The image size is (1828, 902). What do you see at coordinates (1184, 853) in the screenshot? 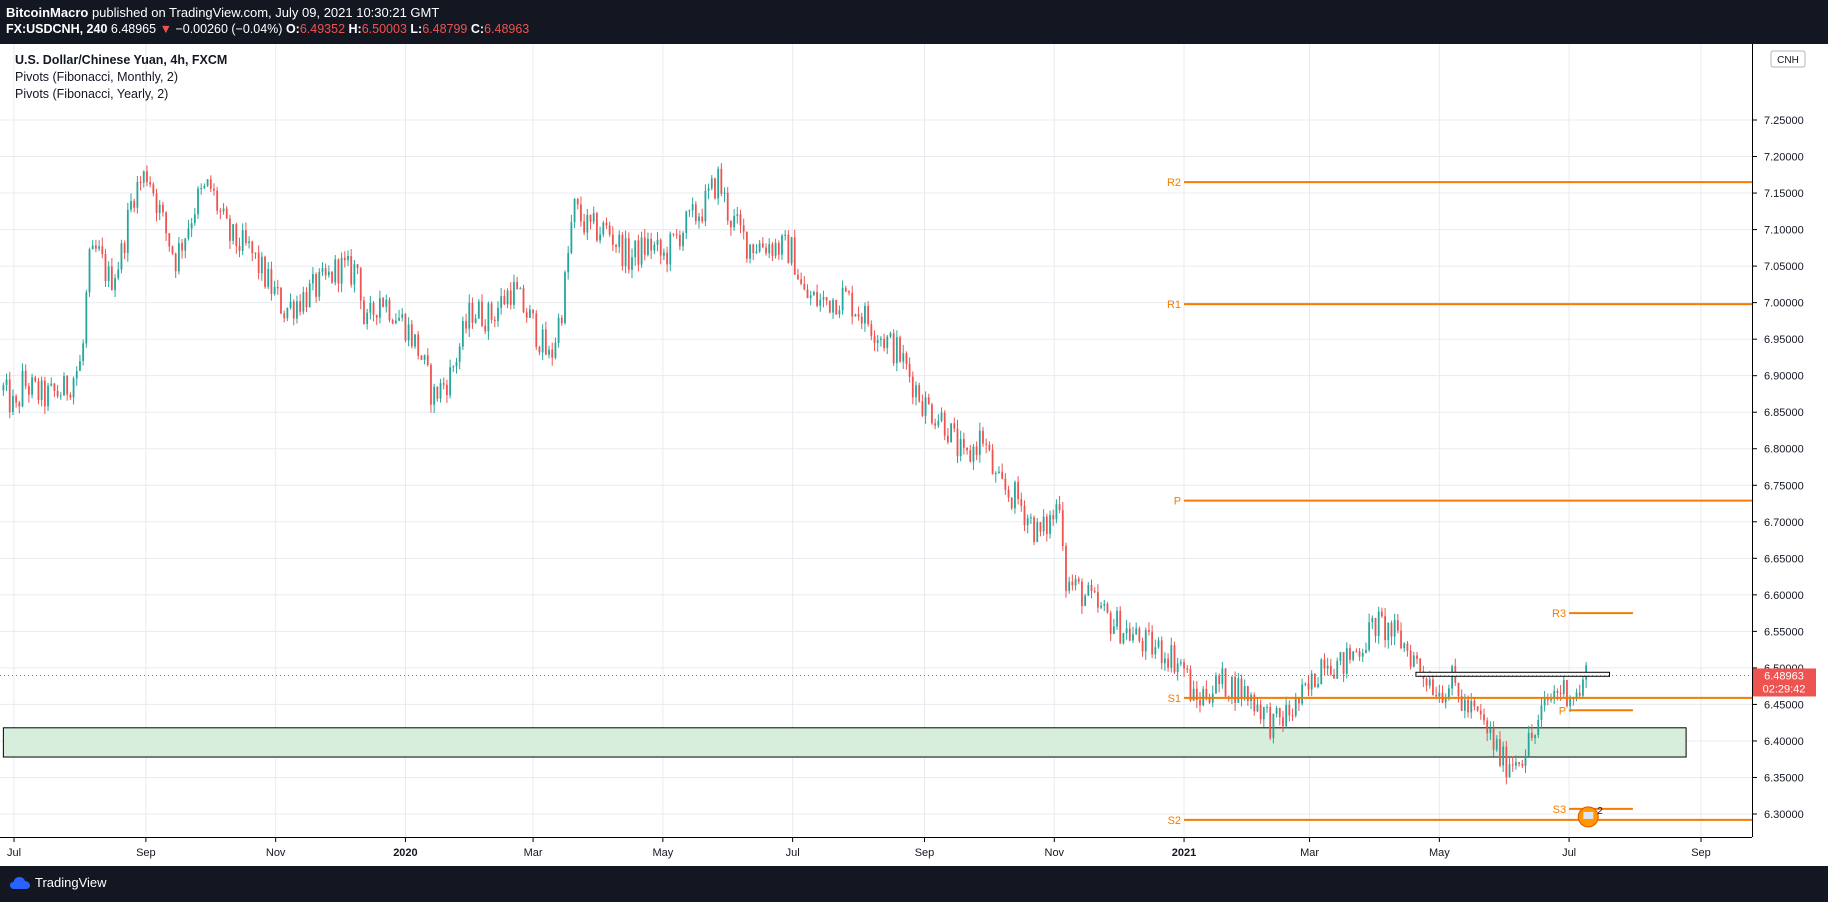
I see `time-tick-label: 2021` at bounding box center [1184, 853].